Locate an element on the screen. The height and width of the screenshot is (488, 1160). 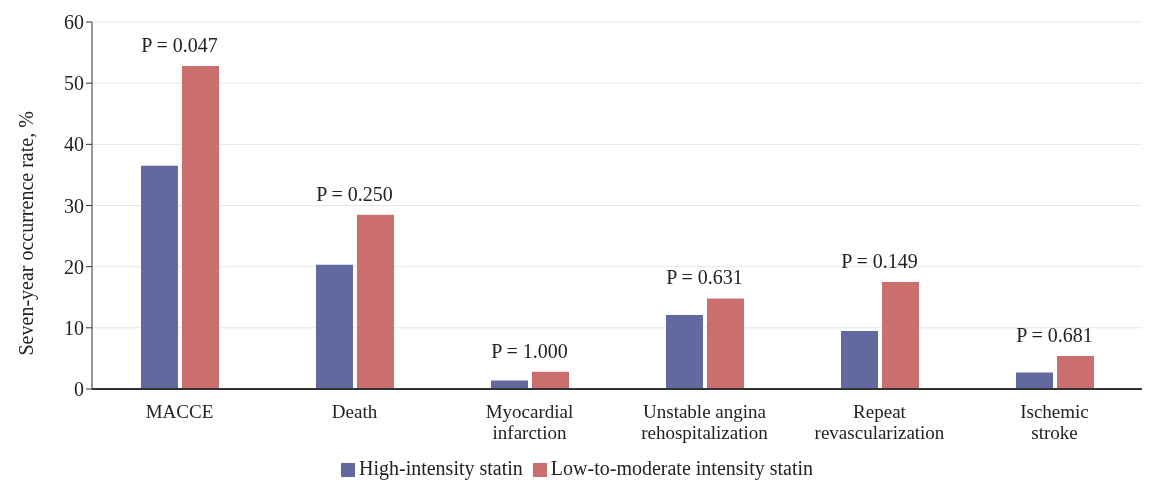
legend-label: Low-to-moderate intensity statin is located at coordinates (682, 468).